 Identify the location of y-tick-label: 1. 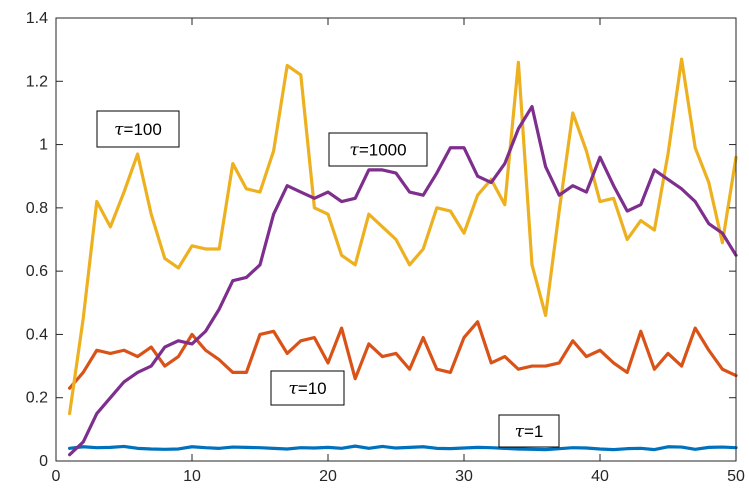
(43, 145).